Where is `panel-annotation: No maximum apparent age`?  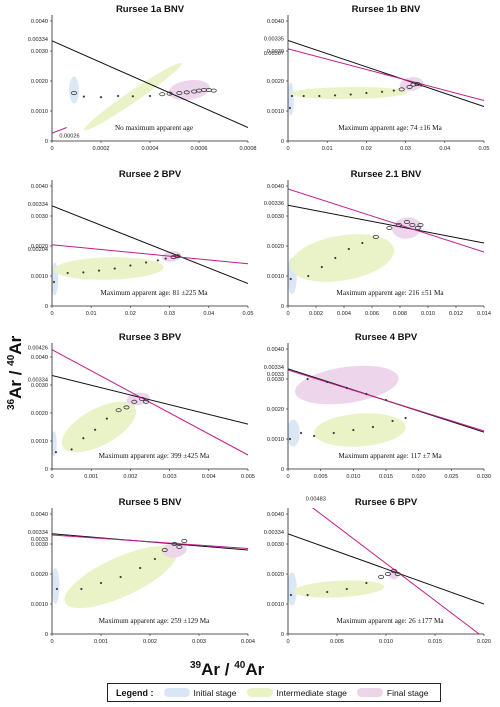
panel-annotation: No maximum apparent age is located at coordinates (154, 128).